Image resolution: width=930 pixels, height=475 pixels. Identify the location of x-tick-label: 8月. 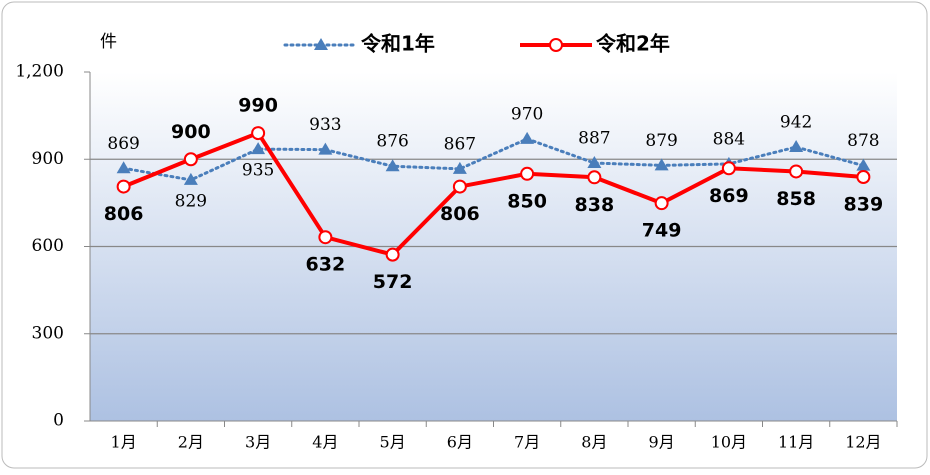
(594, 442).